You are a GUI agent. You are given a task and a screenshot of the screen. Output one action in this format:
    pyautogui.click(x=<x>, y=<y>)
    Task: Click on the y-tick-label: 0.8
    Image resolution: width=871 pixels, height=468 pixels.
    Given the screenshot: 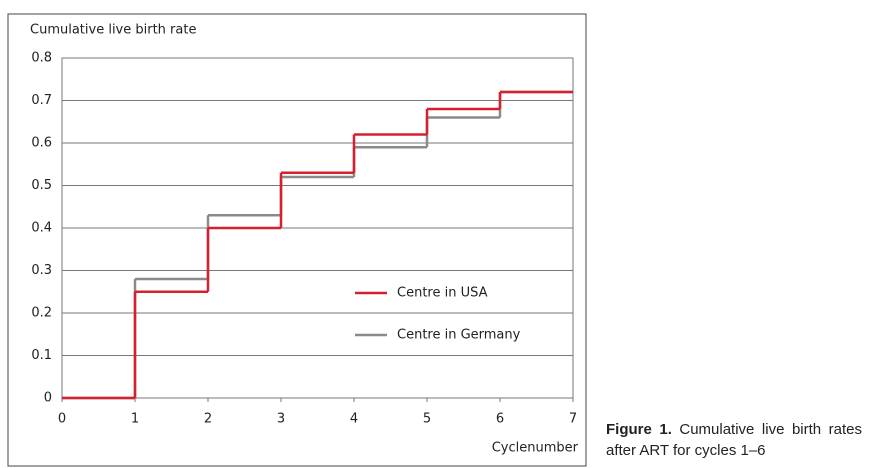 What is the action you would take?
    pyautogui.click(x=41, y=58)
    